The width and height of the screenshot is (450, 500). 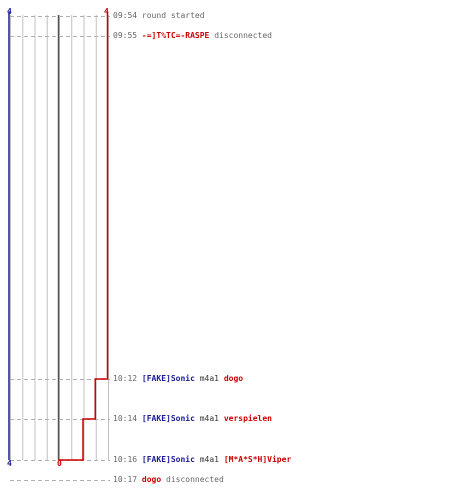 I want to click on event-row: 09:55 -=]T%TC=-RASPE disconnected, so click(x=192, y=36).